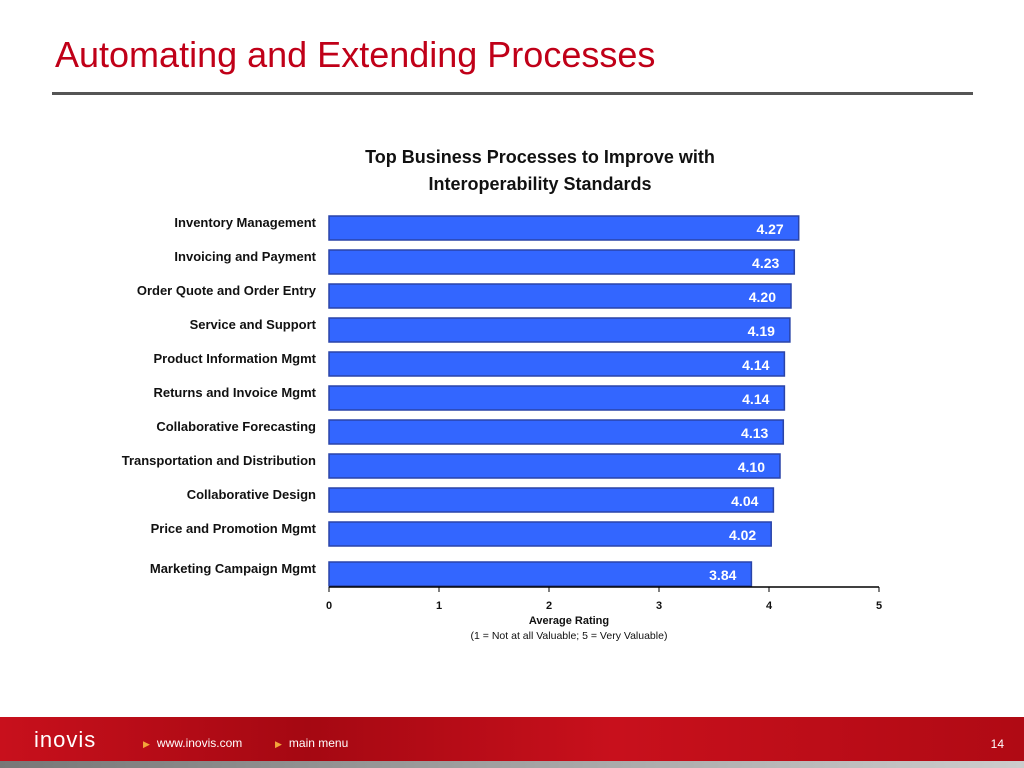  Describe the element at coordinates (318, 743) in the screenshot. I see `main-menu-link-label: main menu` at that location.